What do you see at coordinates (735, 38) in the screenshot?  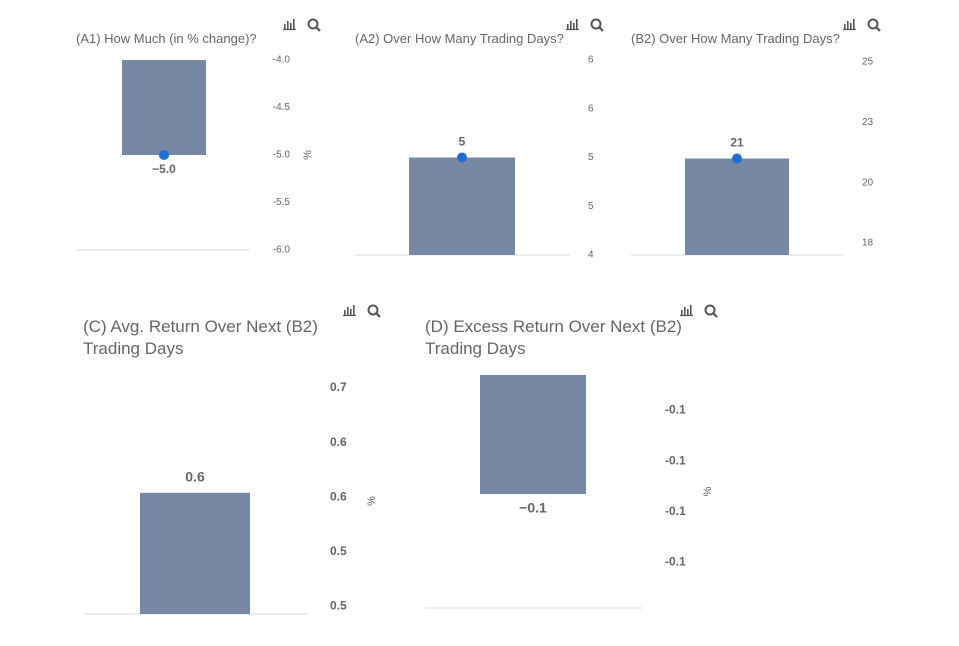 I see `chart-title: (B2) Over How Many Trading Days?` at bounding box center [735, 38].